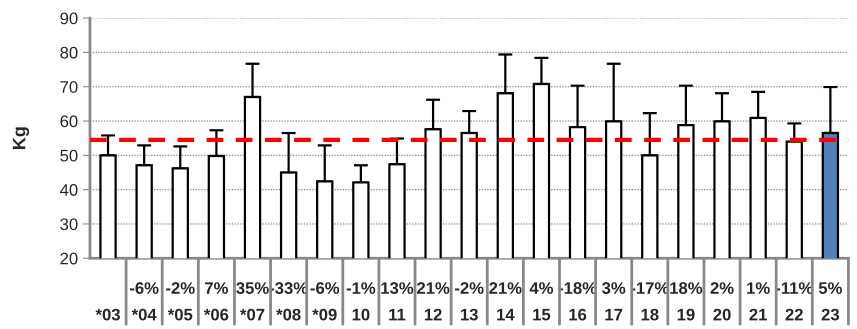 Image resolution: width=857 pixels, height=329 pixels. What do you see at coordinates (831, 314) in the screenshot?
I see `x-tick-label: 23` at bounding box center [831, 314].